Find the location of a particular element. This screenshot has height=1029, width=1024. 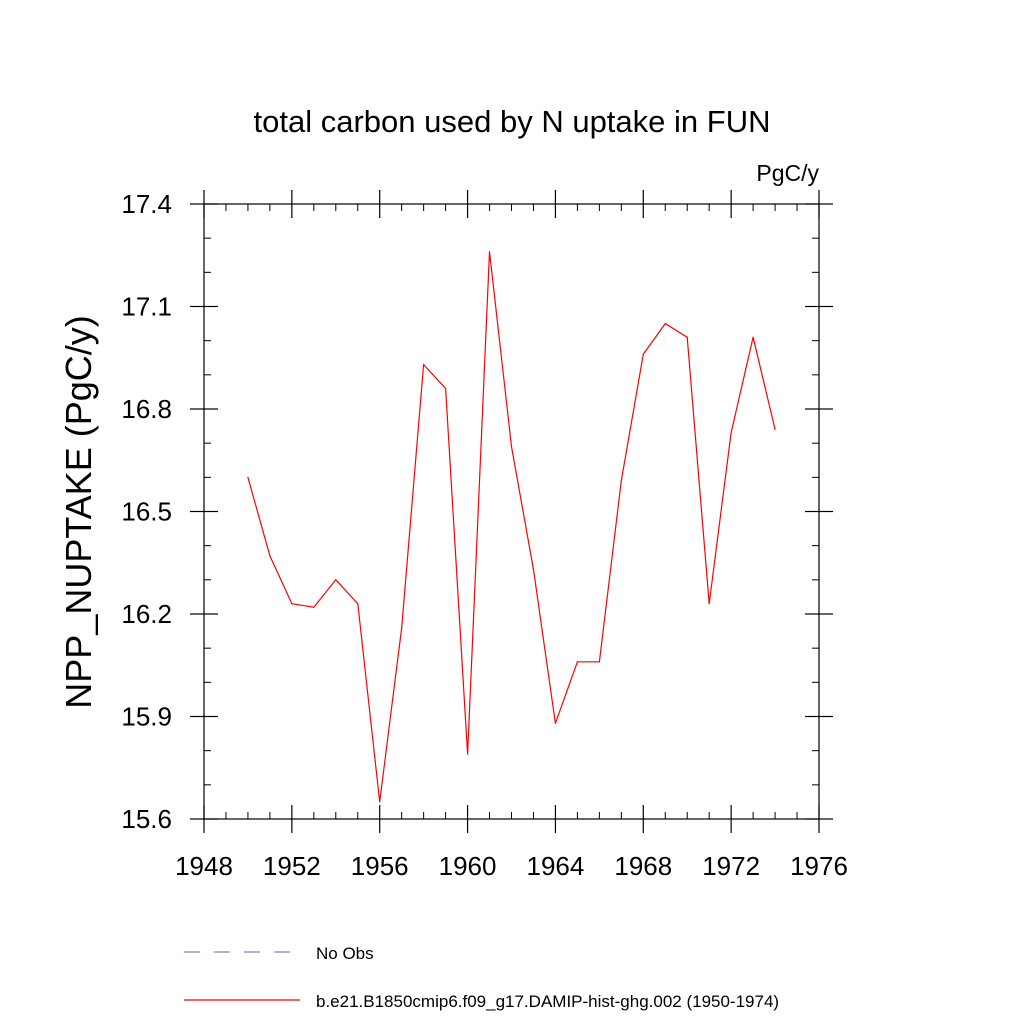

chart-title: total carbon used by N uptake in FUN is located at coordinates (512, 121).